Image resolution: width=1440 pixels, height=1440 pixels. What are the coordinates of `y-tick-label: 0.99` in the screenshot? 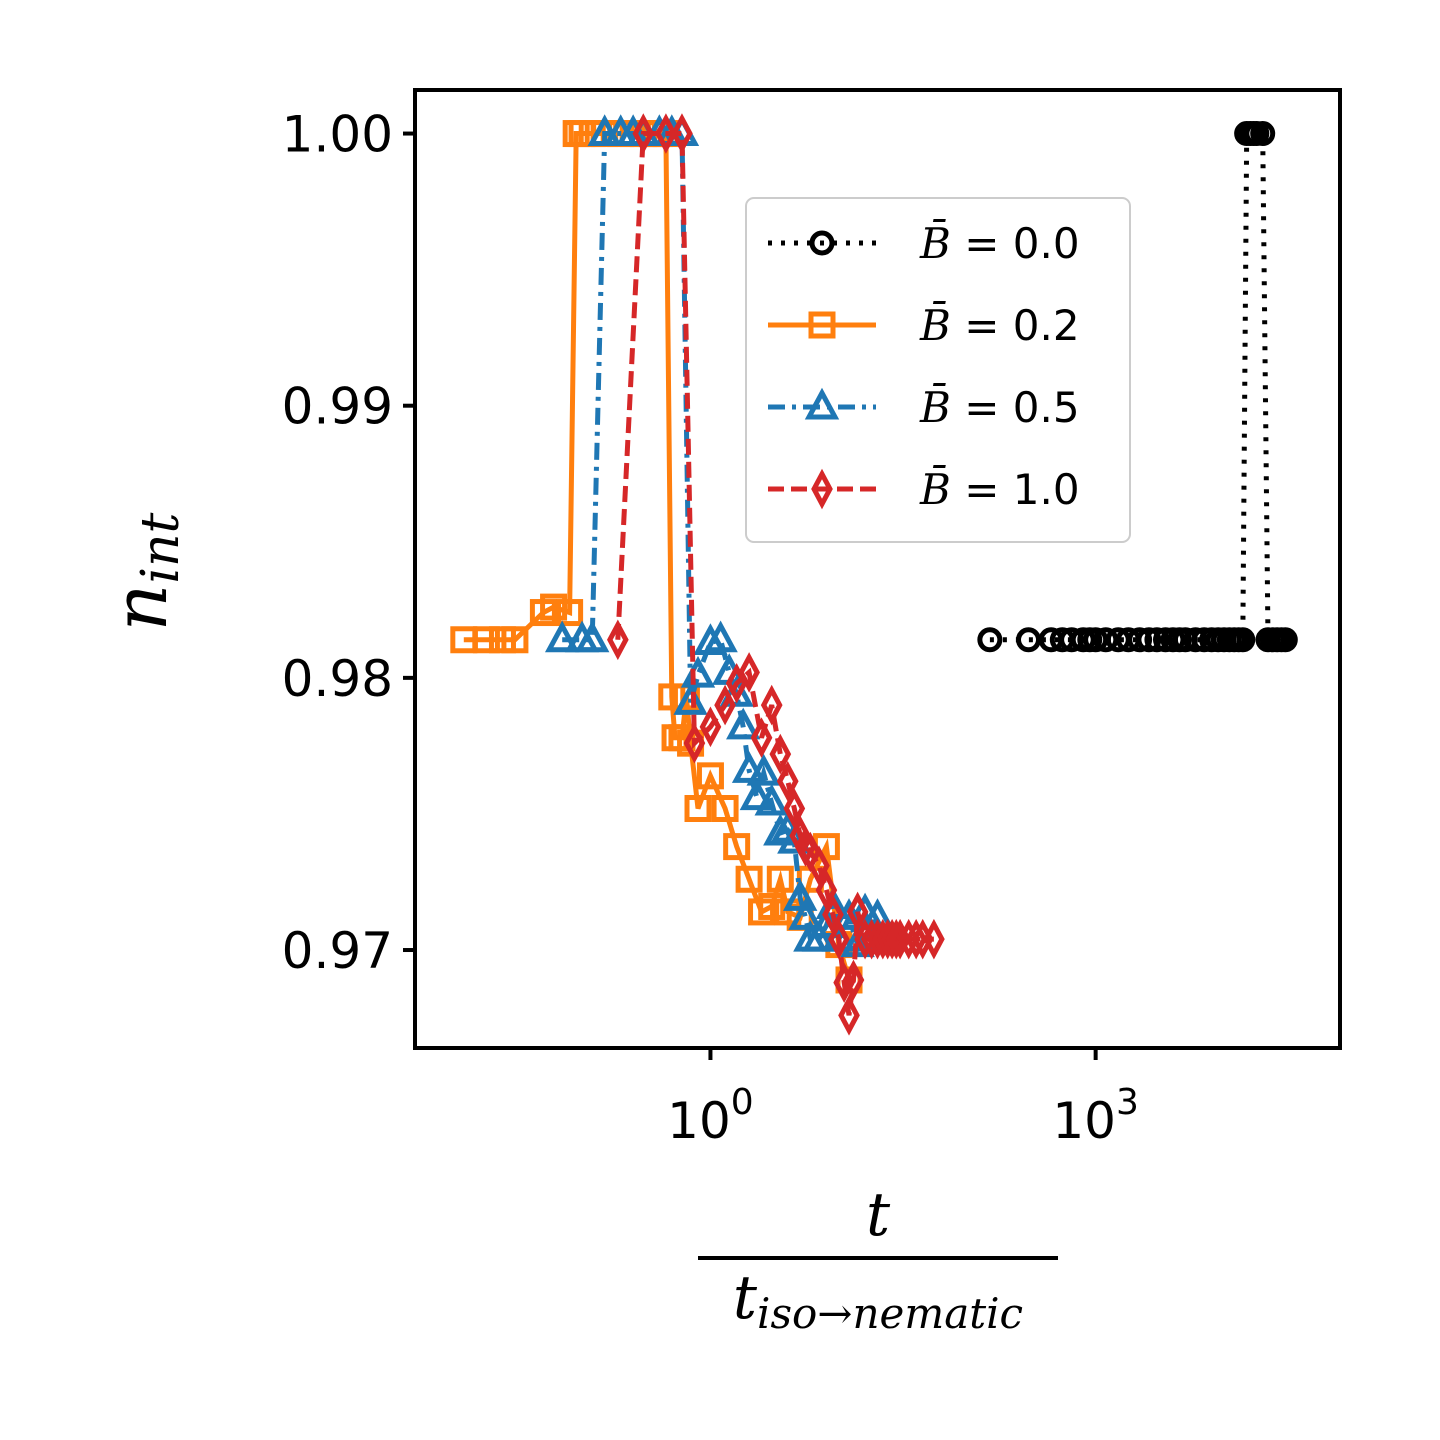 It's located at (337, 407).